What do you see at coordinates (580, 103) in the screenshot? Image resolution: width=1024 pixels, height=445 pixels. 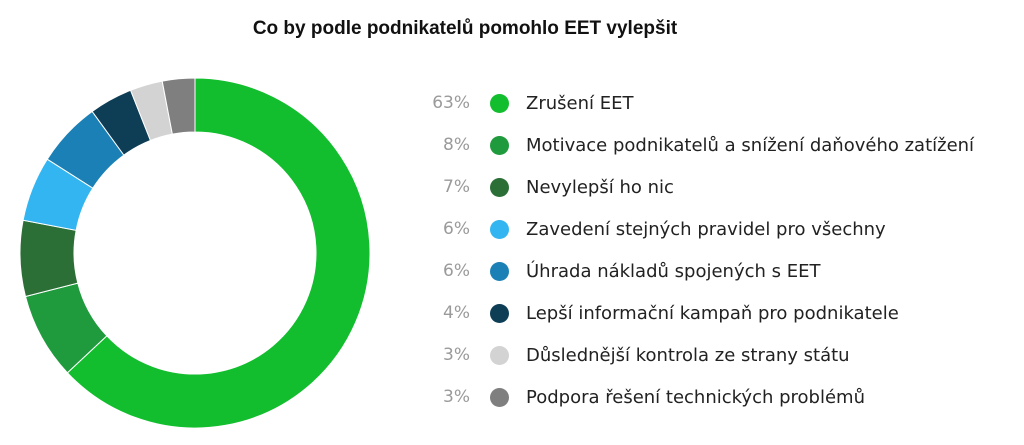 I see `legend-label: Zrušení EET` at bounding box center [580, 103].